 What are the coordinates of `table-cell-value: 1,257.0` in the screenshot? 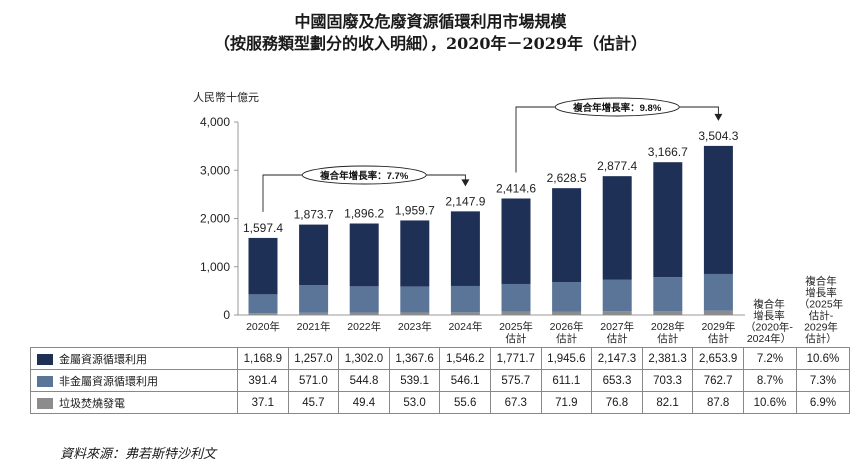 It's located at (313, 358).